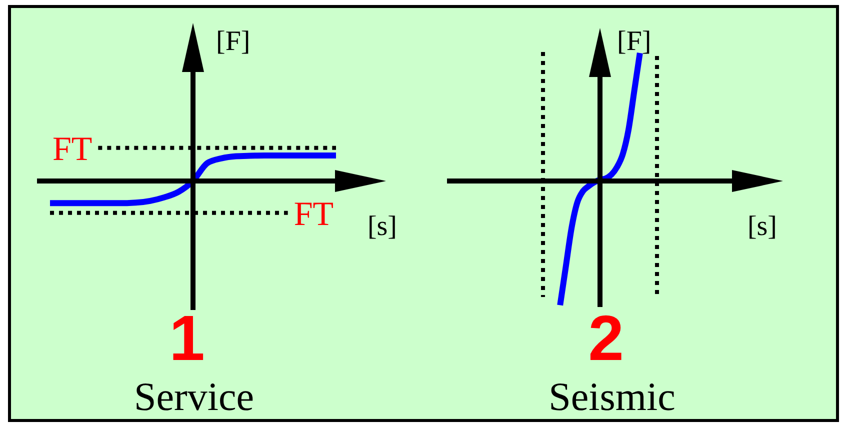 This screenshot has width=842, height=425. What do you see at coordinates (187, 338) in the screenshot?
I see `text: 1` at bounding box center [187, 338].